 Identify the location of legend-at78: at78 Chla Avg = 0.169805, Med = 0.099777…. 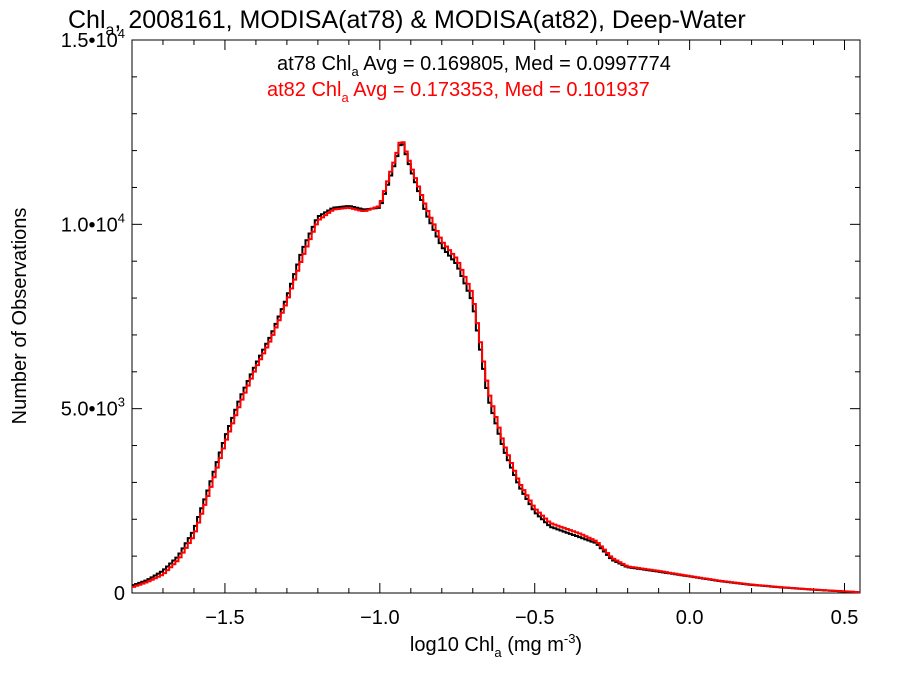
(474, 66).